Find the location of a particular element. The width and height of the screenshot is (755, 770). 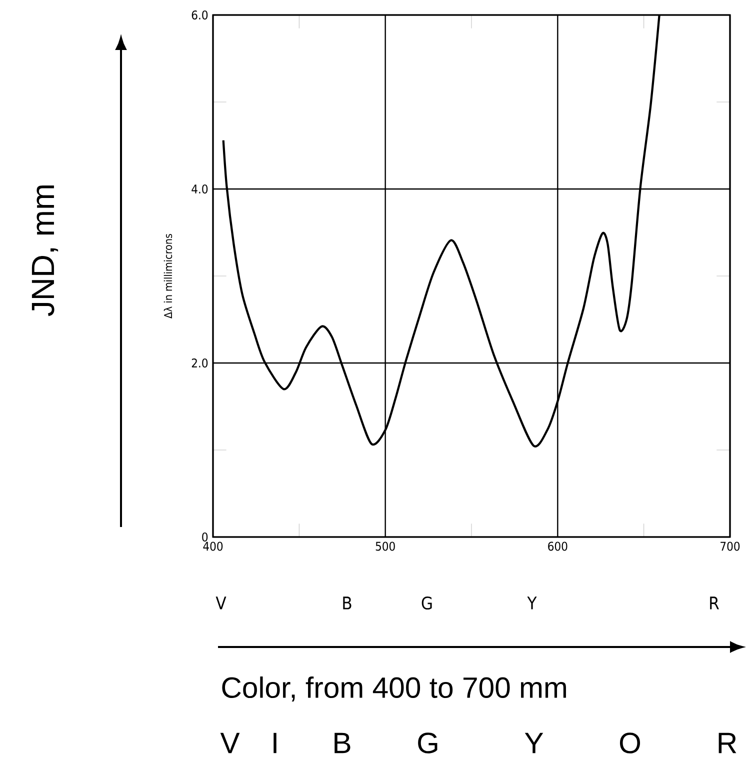

text: O is located at coordinates (630, 743).